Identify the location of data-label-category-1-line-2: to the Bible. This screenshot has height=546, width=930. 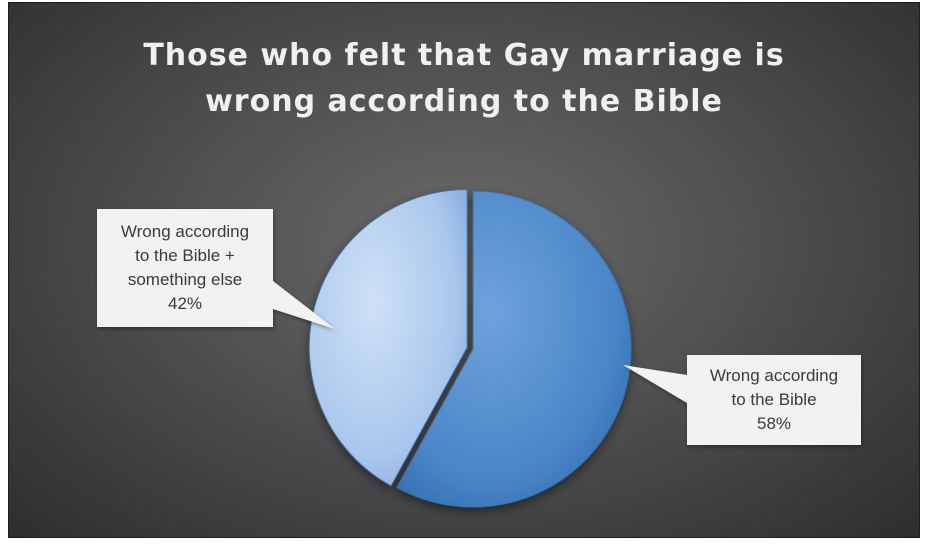
(773, 399).